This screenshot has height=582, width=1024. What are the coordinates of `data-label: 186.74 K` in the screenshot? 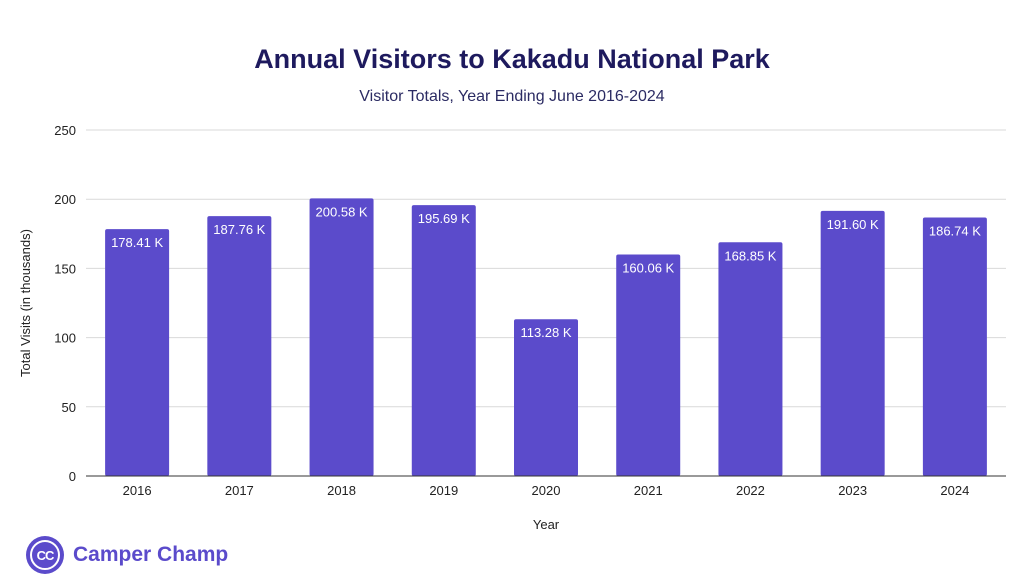 It's located at (955, 231).